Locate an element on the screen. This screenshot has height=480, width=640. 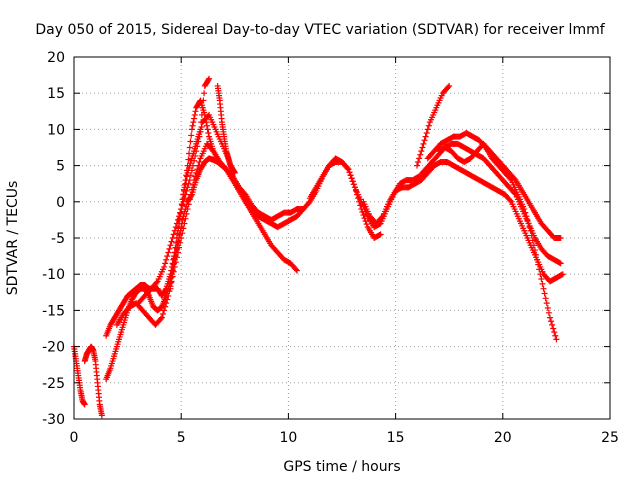
y-tick-label: -20 is located at coordinates (53, 348).